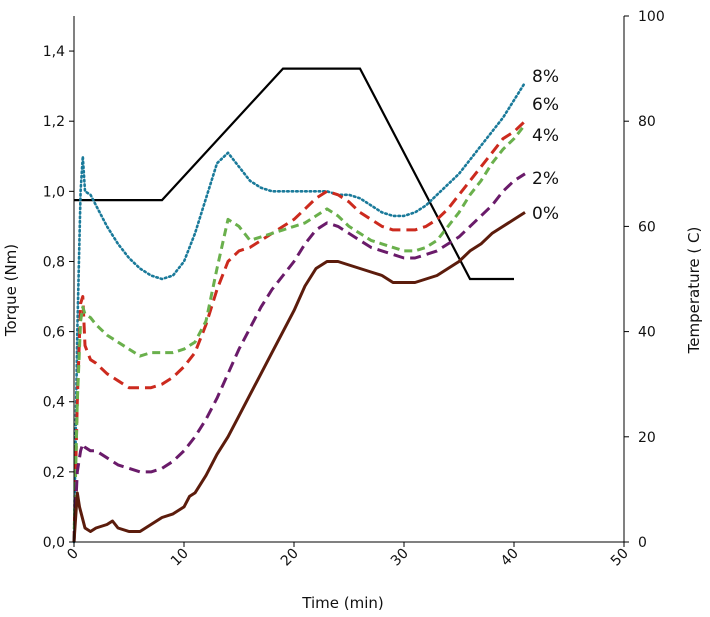  I want to click on y2-axis-title: Temperature ( C), so click(694, 291).